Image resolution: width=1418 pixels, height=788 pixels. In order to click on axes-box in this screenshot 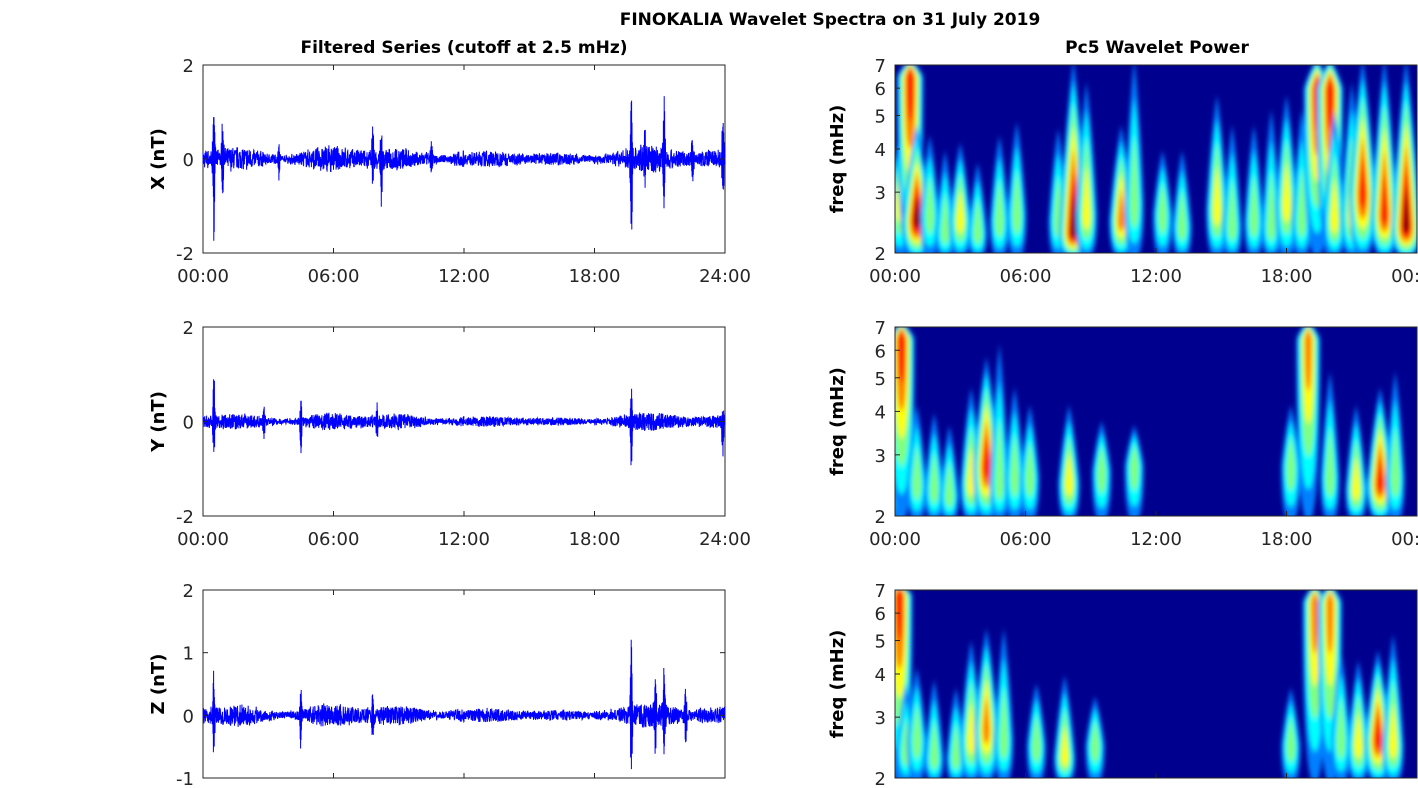, I will do `click(464, 684)`.